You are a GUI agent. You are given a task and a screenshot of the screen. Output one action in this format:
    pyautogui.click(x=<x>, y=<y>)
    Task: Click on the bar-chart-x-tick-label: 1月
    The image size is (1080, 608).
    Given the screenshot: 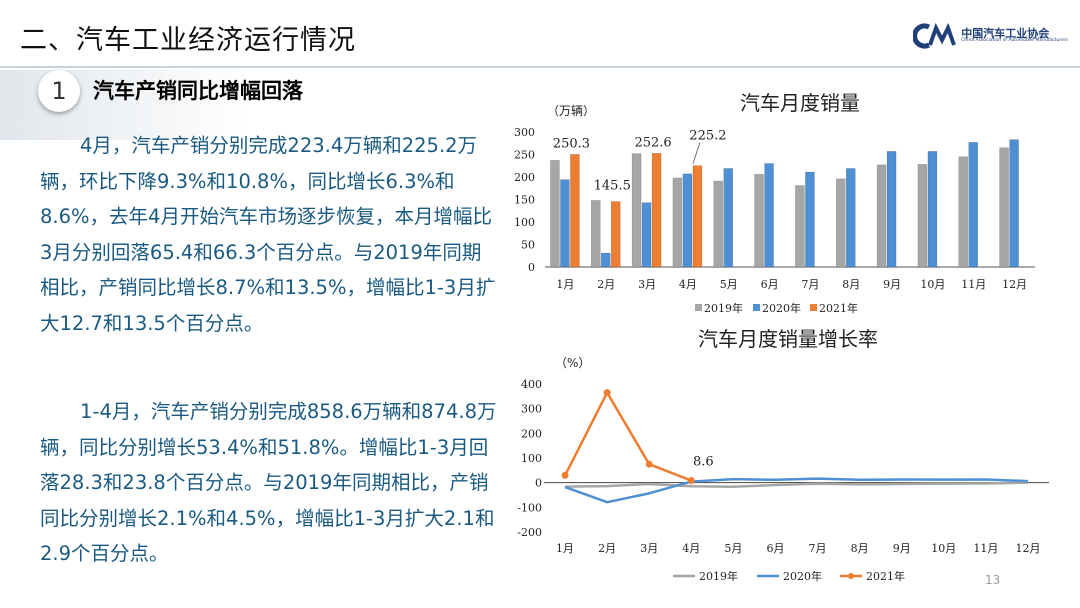 What is the action you would take?
    pyautogui.click(x=565, y=284)
    